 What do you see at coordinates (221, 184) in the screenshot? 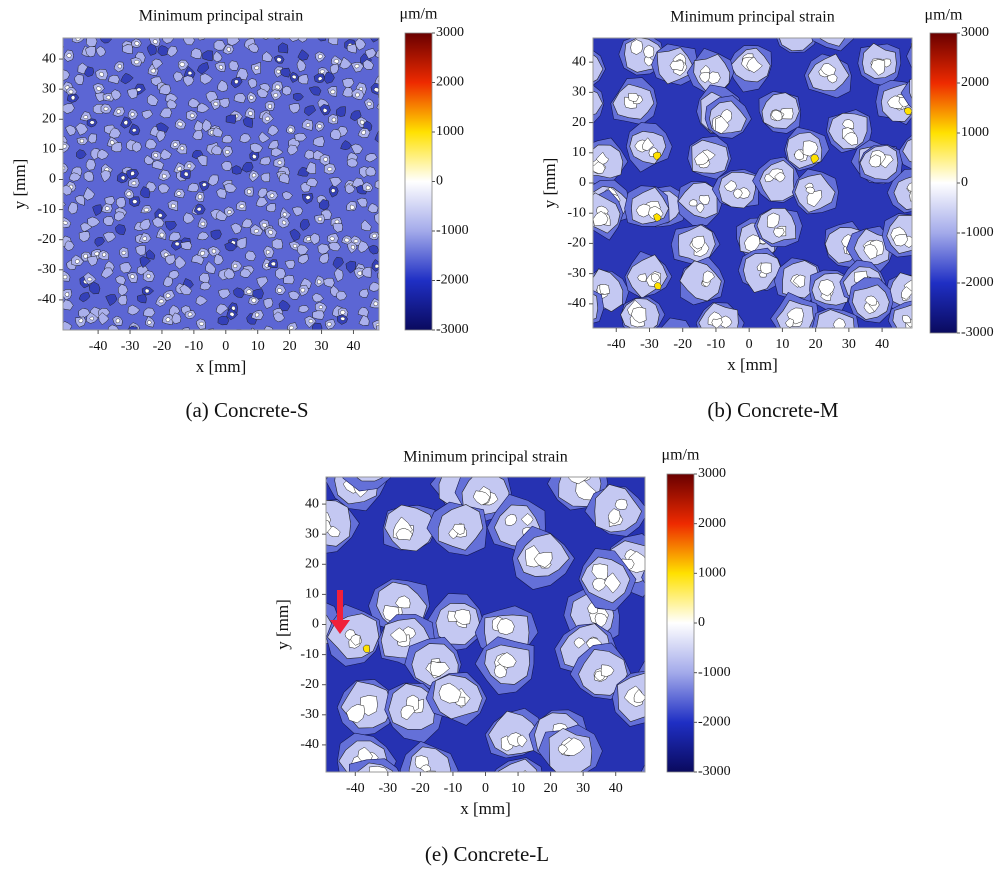
I see `plot-frame` at bounding box center [221, 184].